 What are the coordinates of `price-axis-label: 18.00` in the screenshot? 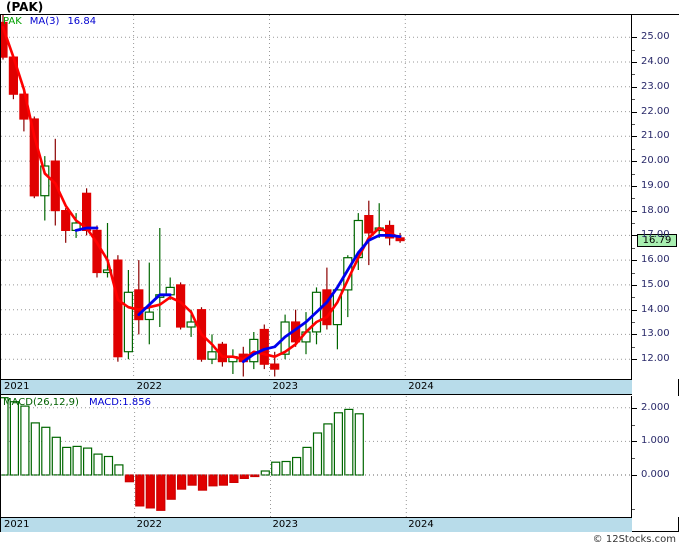 It's located at (655, 210).